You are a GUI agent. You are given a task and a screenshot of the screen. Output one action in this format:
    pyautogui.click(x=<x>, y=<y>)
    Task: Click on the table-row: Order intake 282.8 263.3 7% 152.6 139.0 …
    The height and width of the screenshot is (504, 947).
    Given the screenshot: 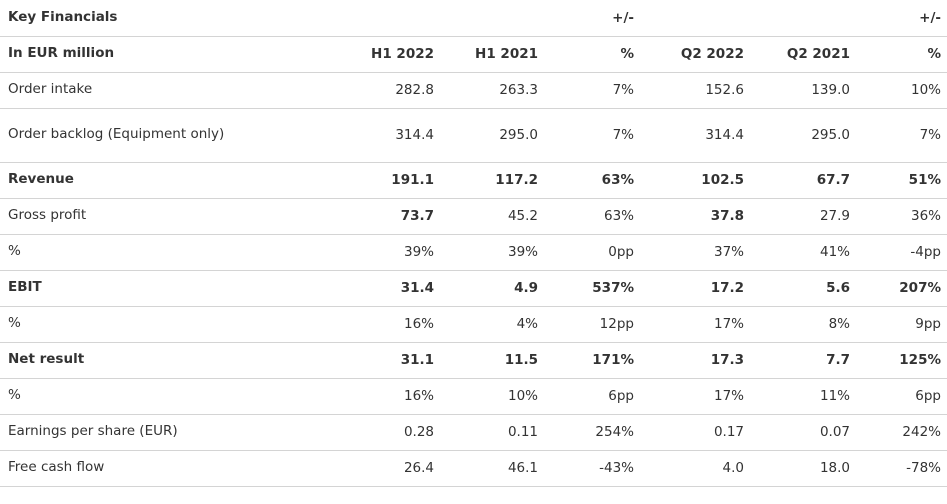 What is the action you would take?
    pyautogui.click(x=473, y=90)
    